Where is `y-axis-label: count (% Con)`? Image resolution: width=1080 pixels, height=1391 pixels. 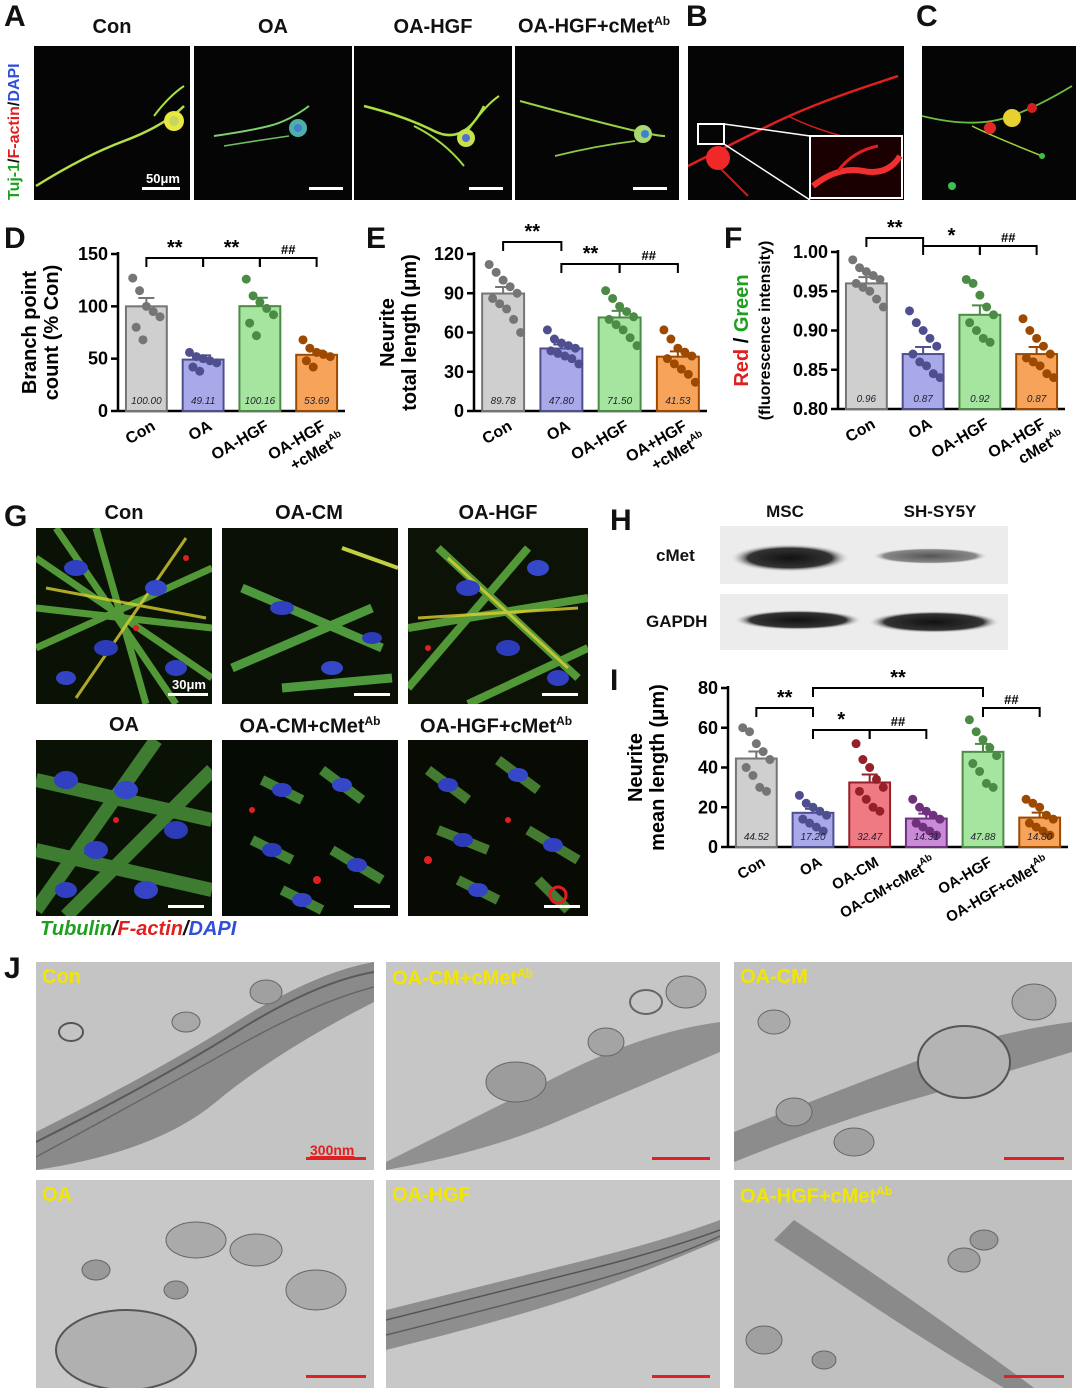
y-axis-label: count (% Con) is located at coordinates (52, 333).